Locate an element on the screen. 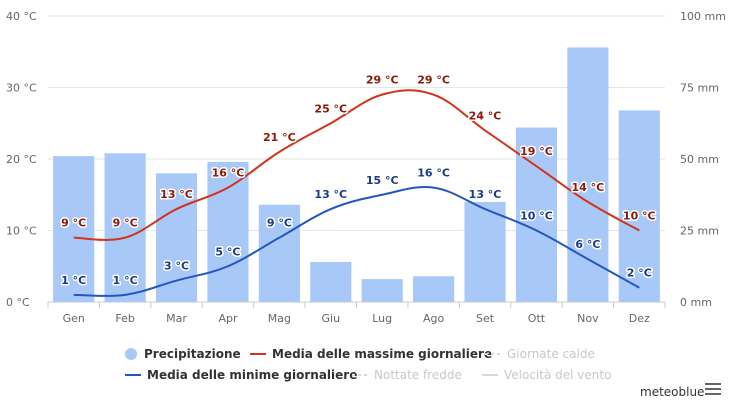 The height and width of the screenshot is (405, 732). x-tick-label: Ago is located at coordinates (434, 318).